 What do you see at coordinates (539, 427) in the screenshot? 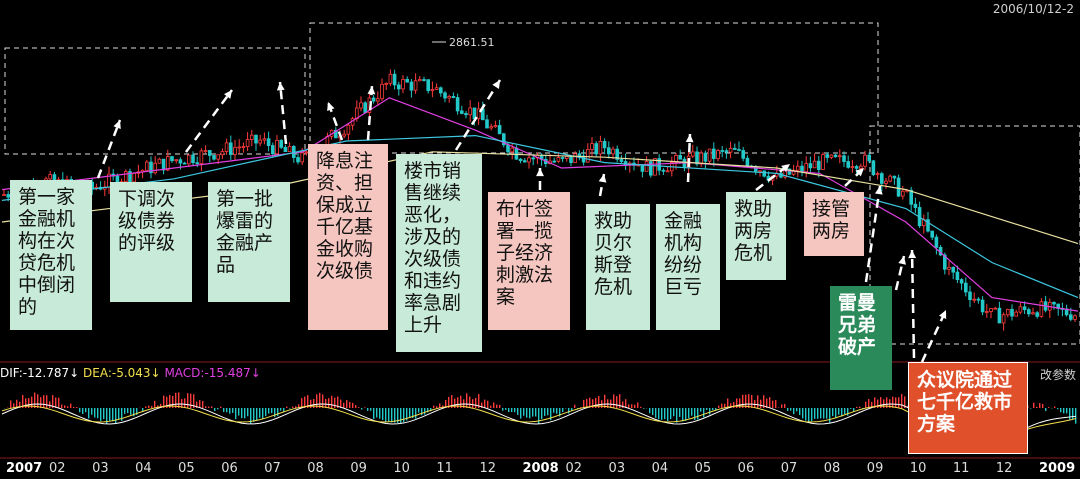
I see `macd-line-dif` at bounding box center [539, 427].